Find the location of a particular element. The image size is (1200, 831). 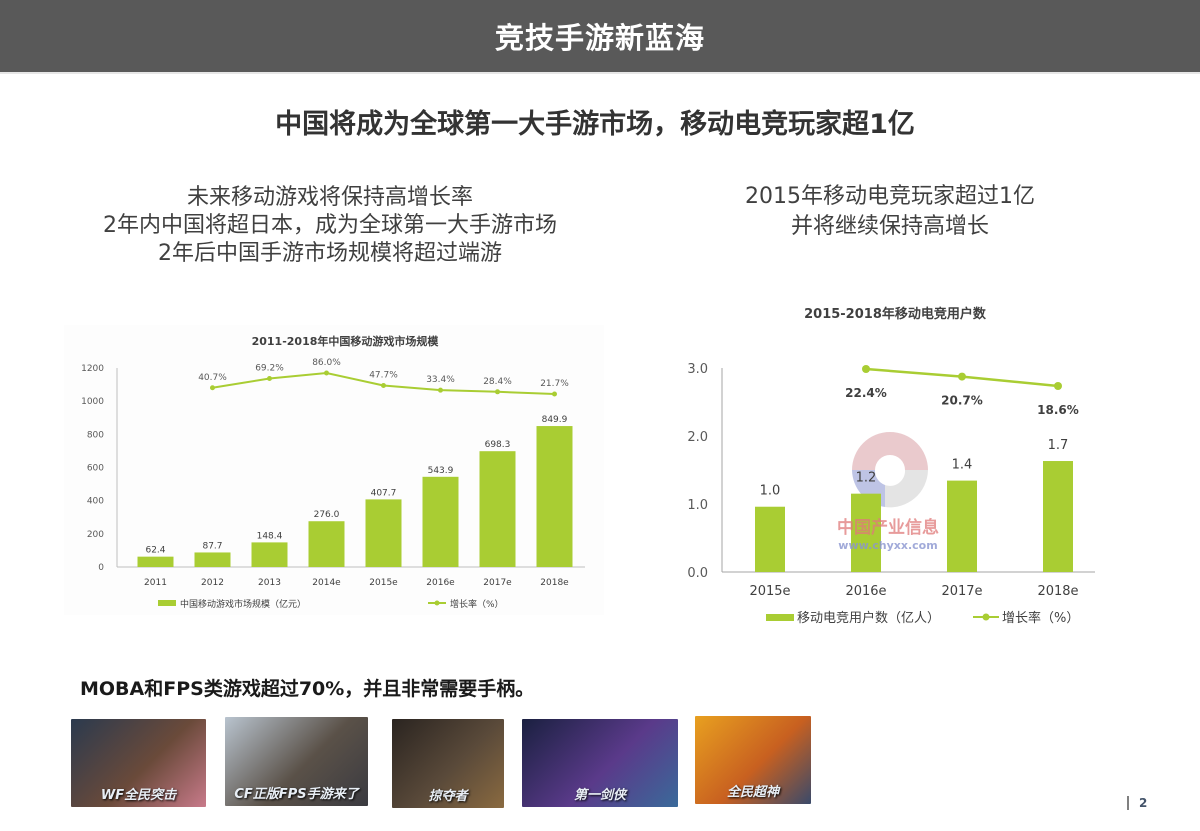

x-tick-labels: 2015e 2016e 2017e 2018e is located at coordinates (913, 591).